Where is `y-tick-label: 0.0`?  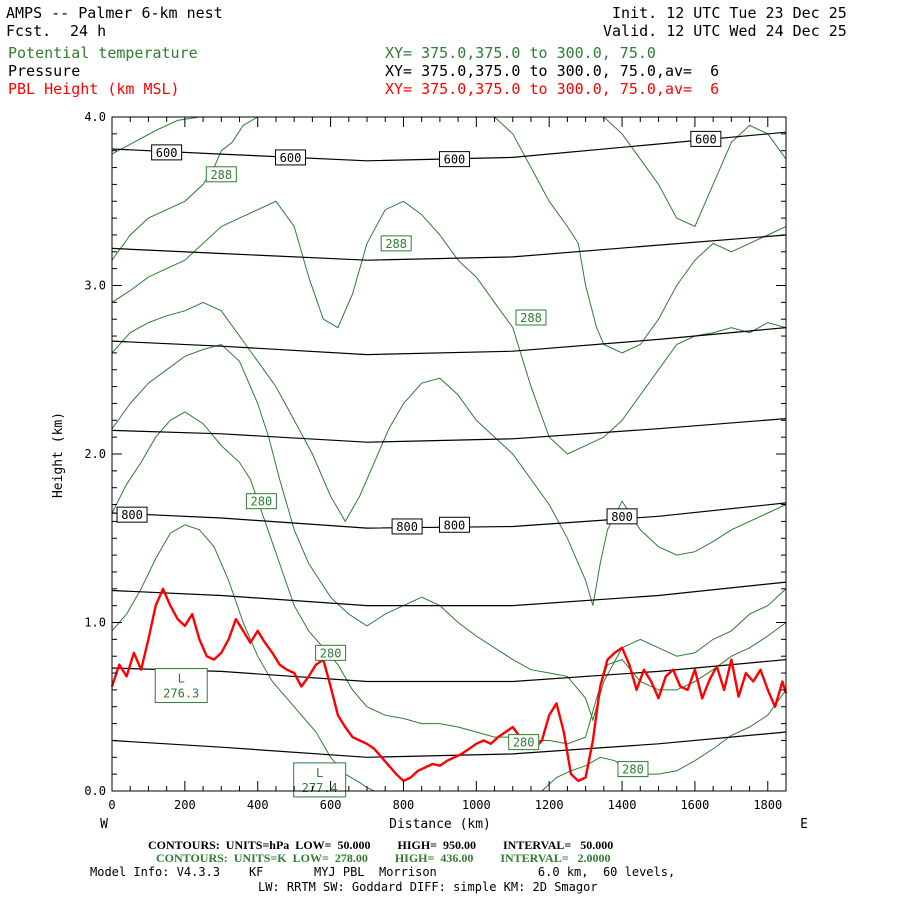
y-tick-label: 0.0 is located at coordinates (95, 791).